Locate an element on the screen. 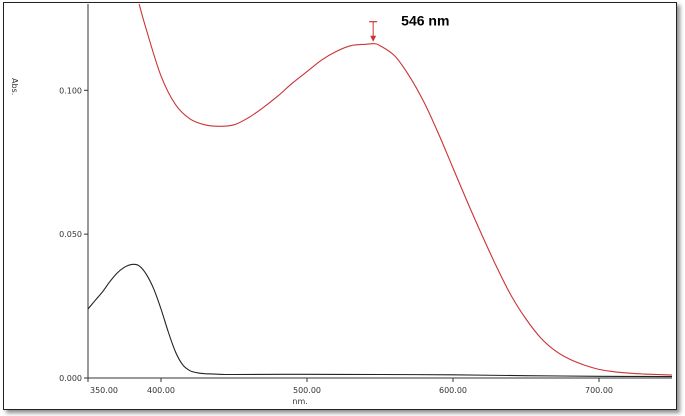 The width and height of the screenshot is (685, 416). annotation-546nm: 546 nm is located at coordinates (425, 21).